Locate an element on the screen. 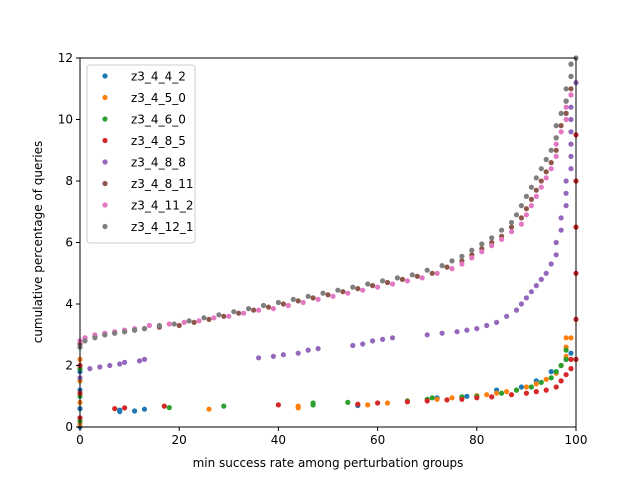 The image size is (640, 480). legend-label: z3_4_11_2 is located at coordinates (162, 206).